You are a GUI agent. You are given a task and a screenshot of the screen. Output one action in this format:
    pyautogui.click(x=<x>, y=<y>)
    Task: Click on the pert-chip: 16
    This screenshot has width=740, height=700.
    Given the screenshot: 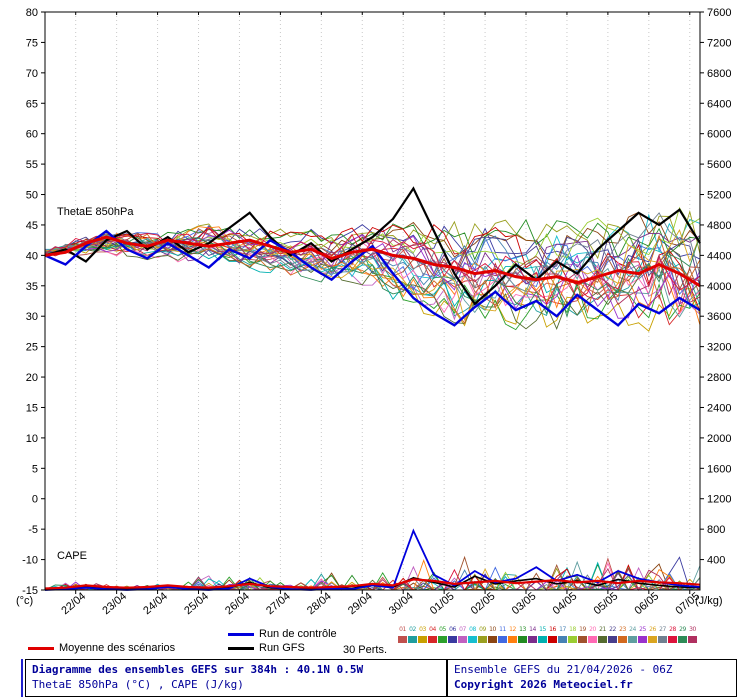 What is the action you would take?
    pyautogui.click(x=552, y=634)
    